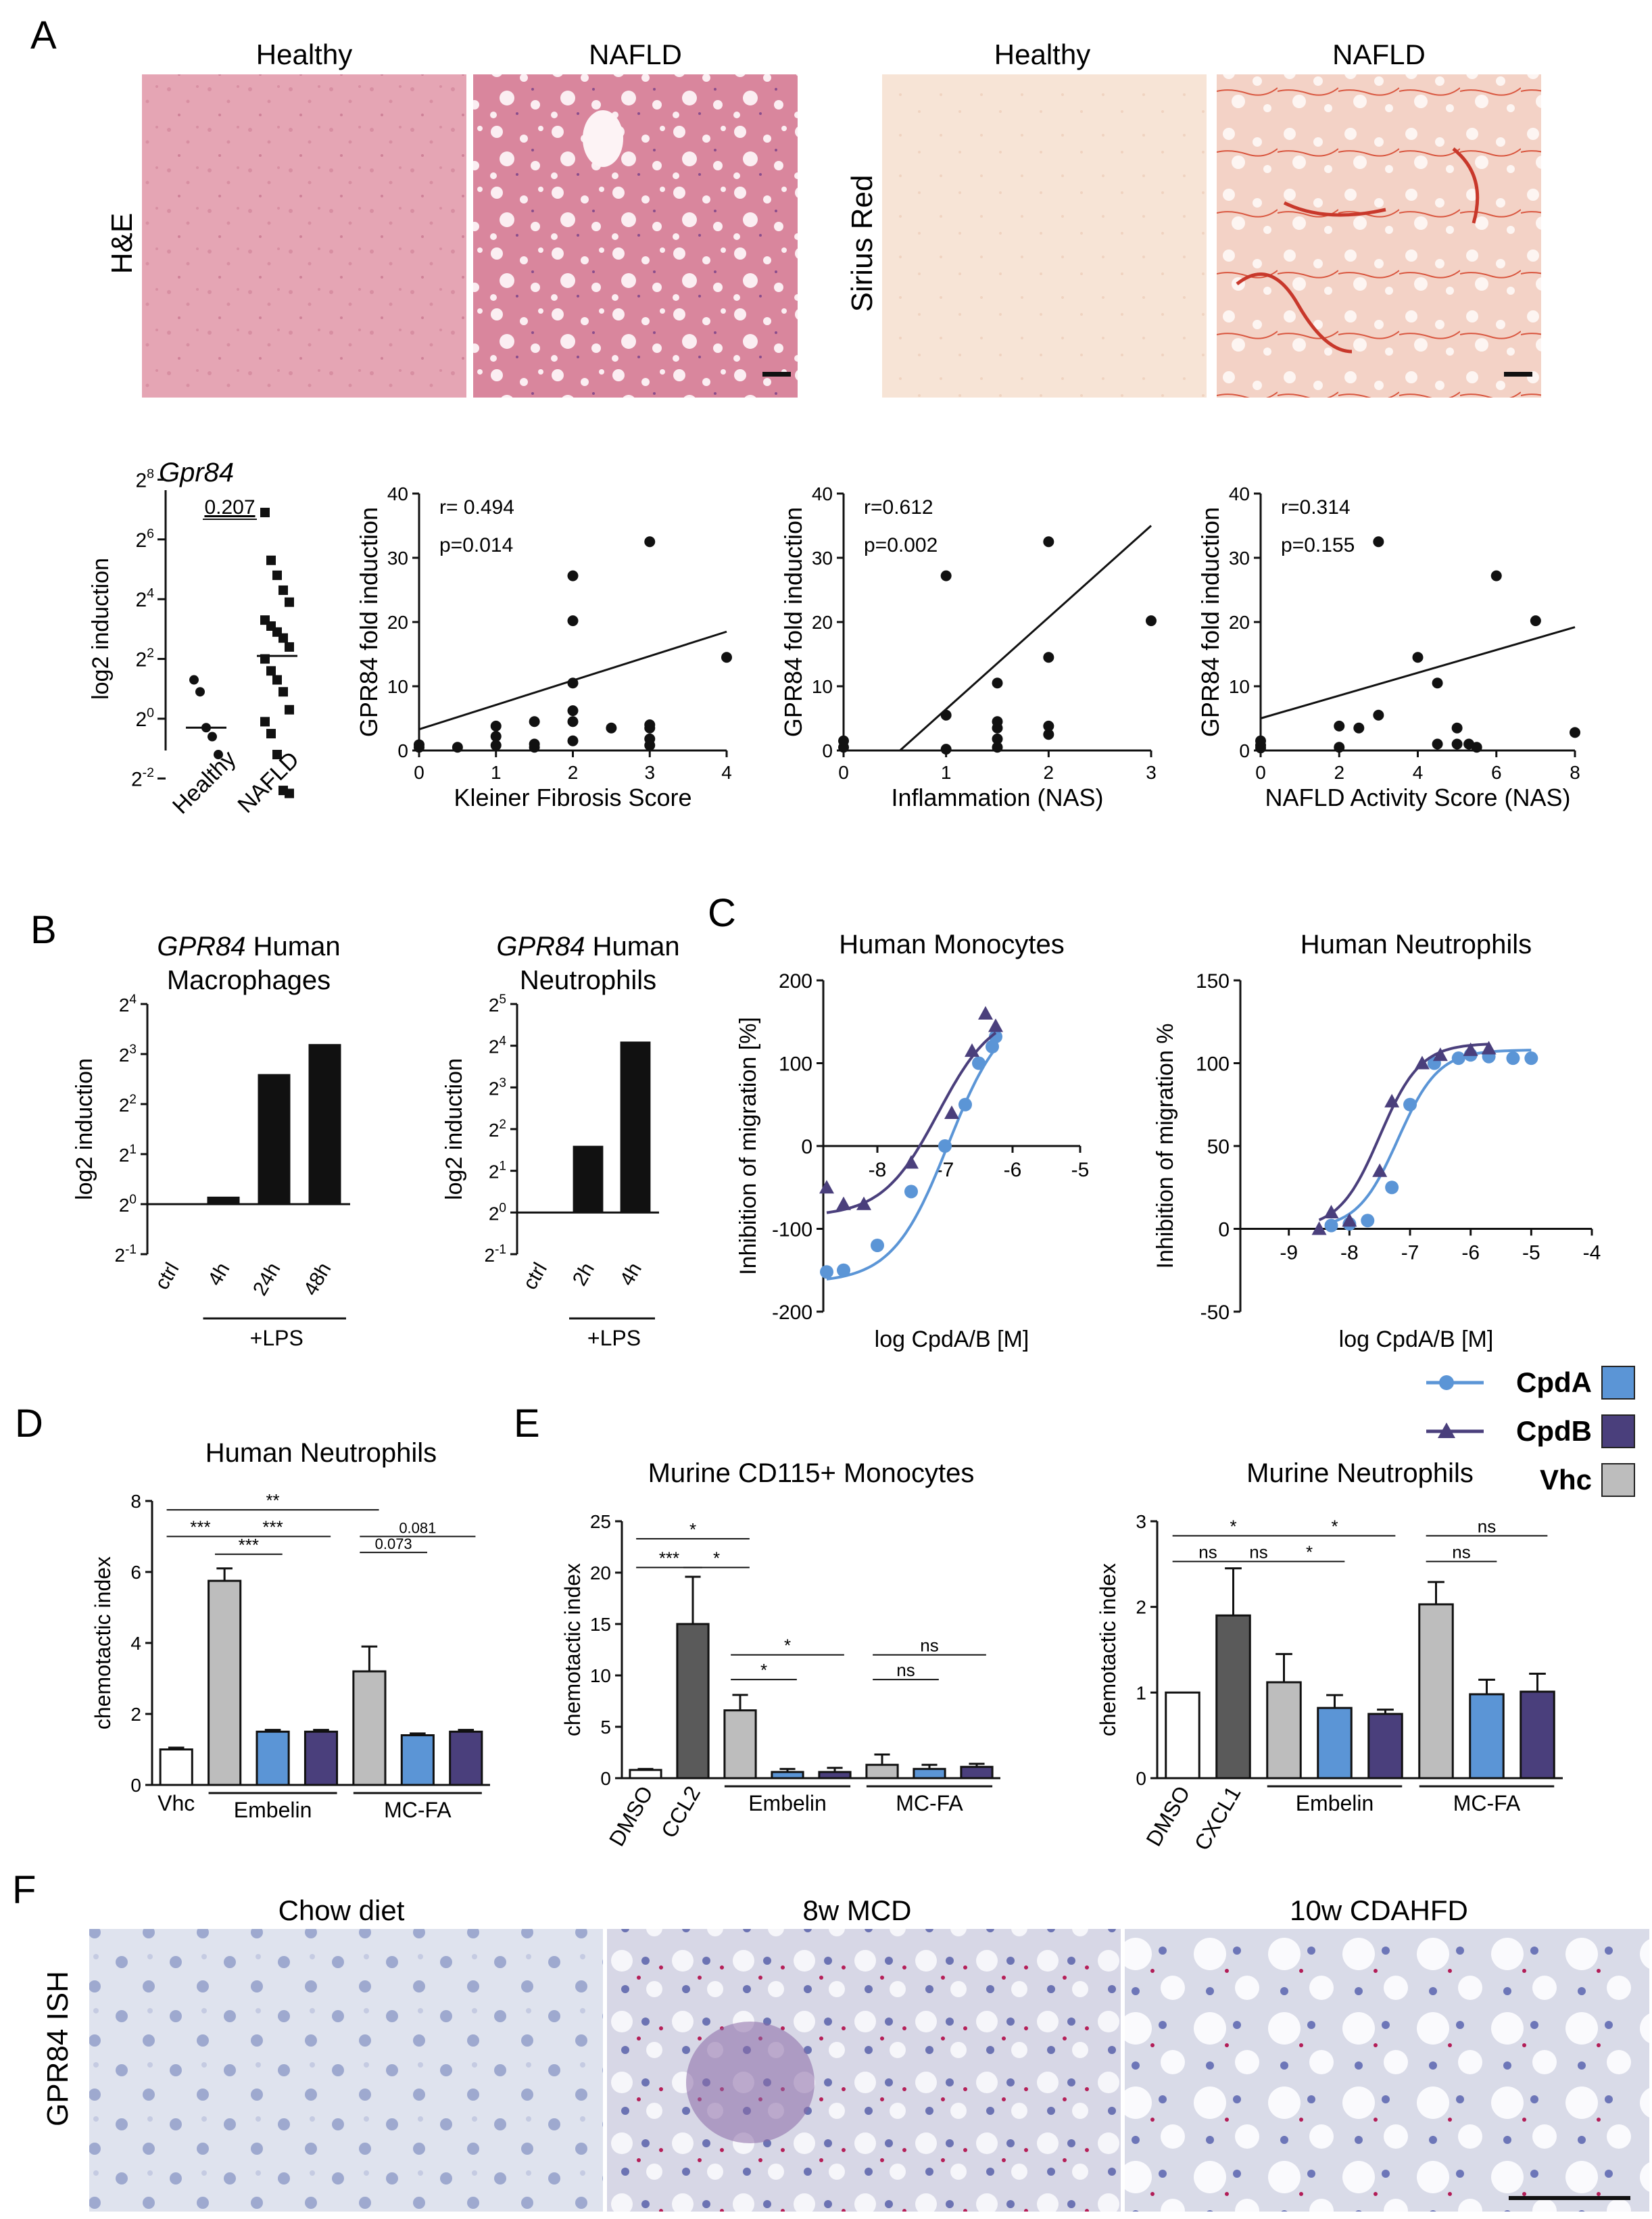  What do you see at coordinates (502, 1167) in the screenshot?
I see `y-tick-exp: 1` at bounding box center [502, 1167].